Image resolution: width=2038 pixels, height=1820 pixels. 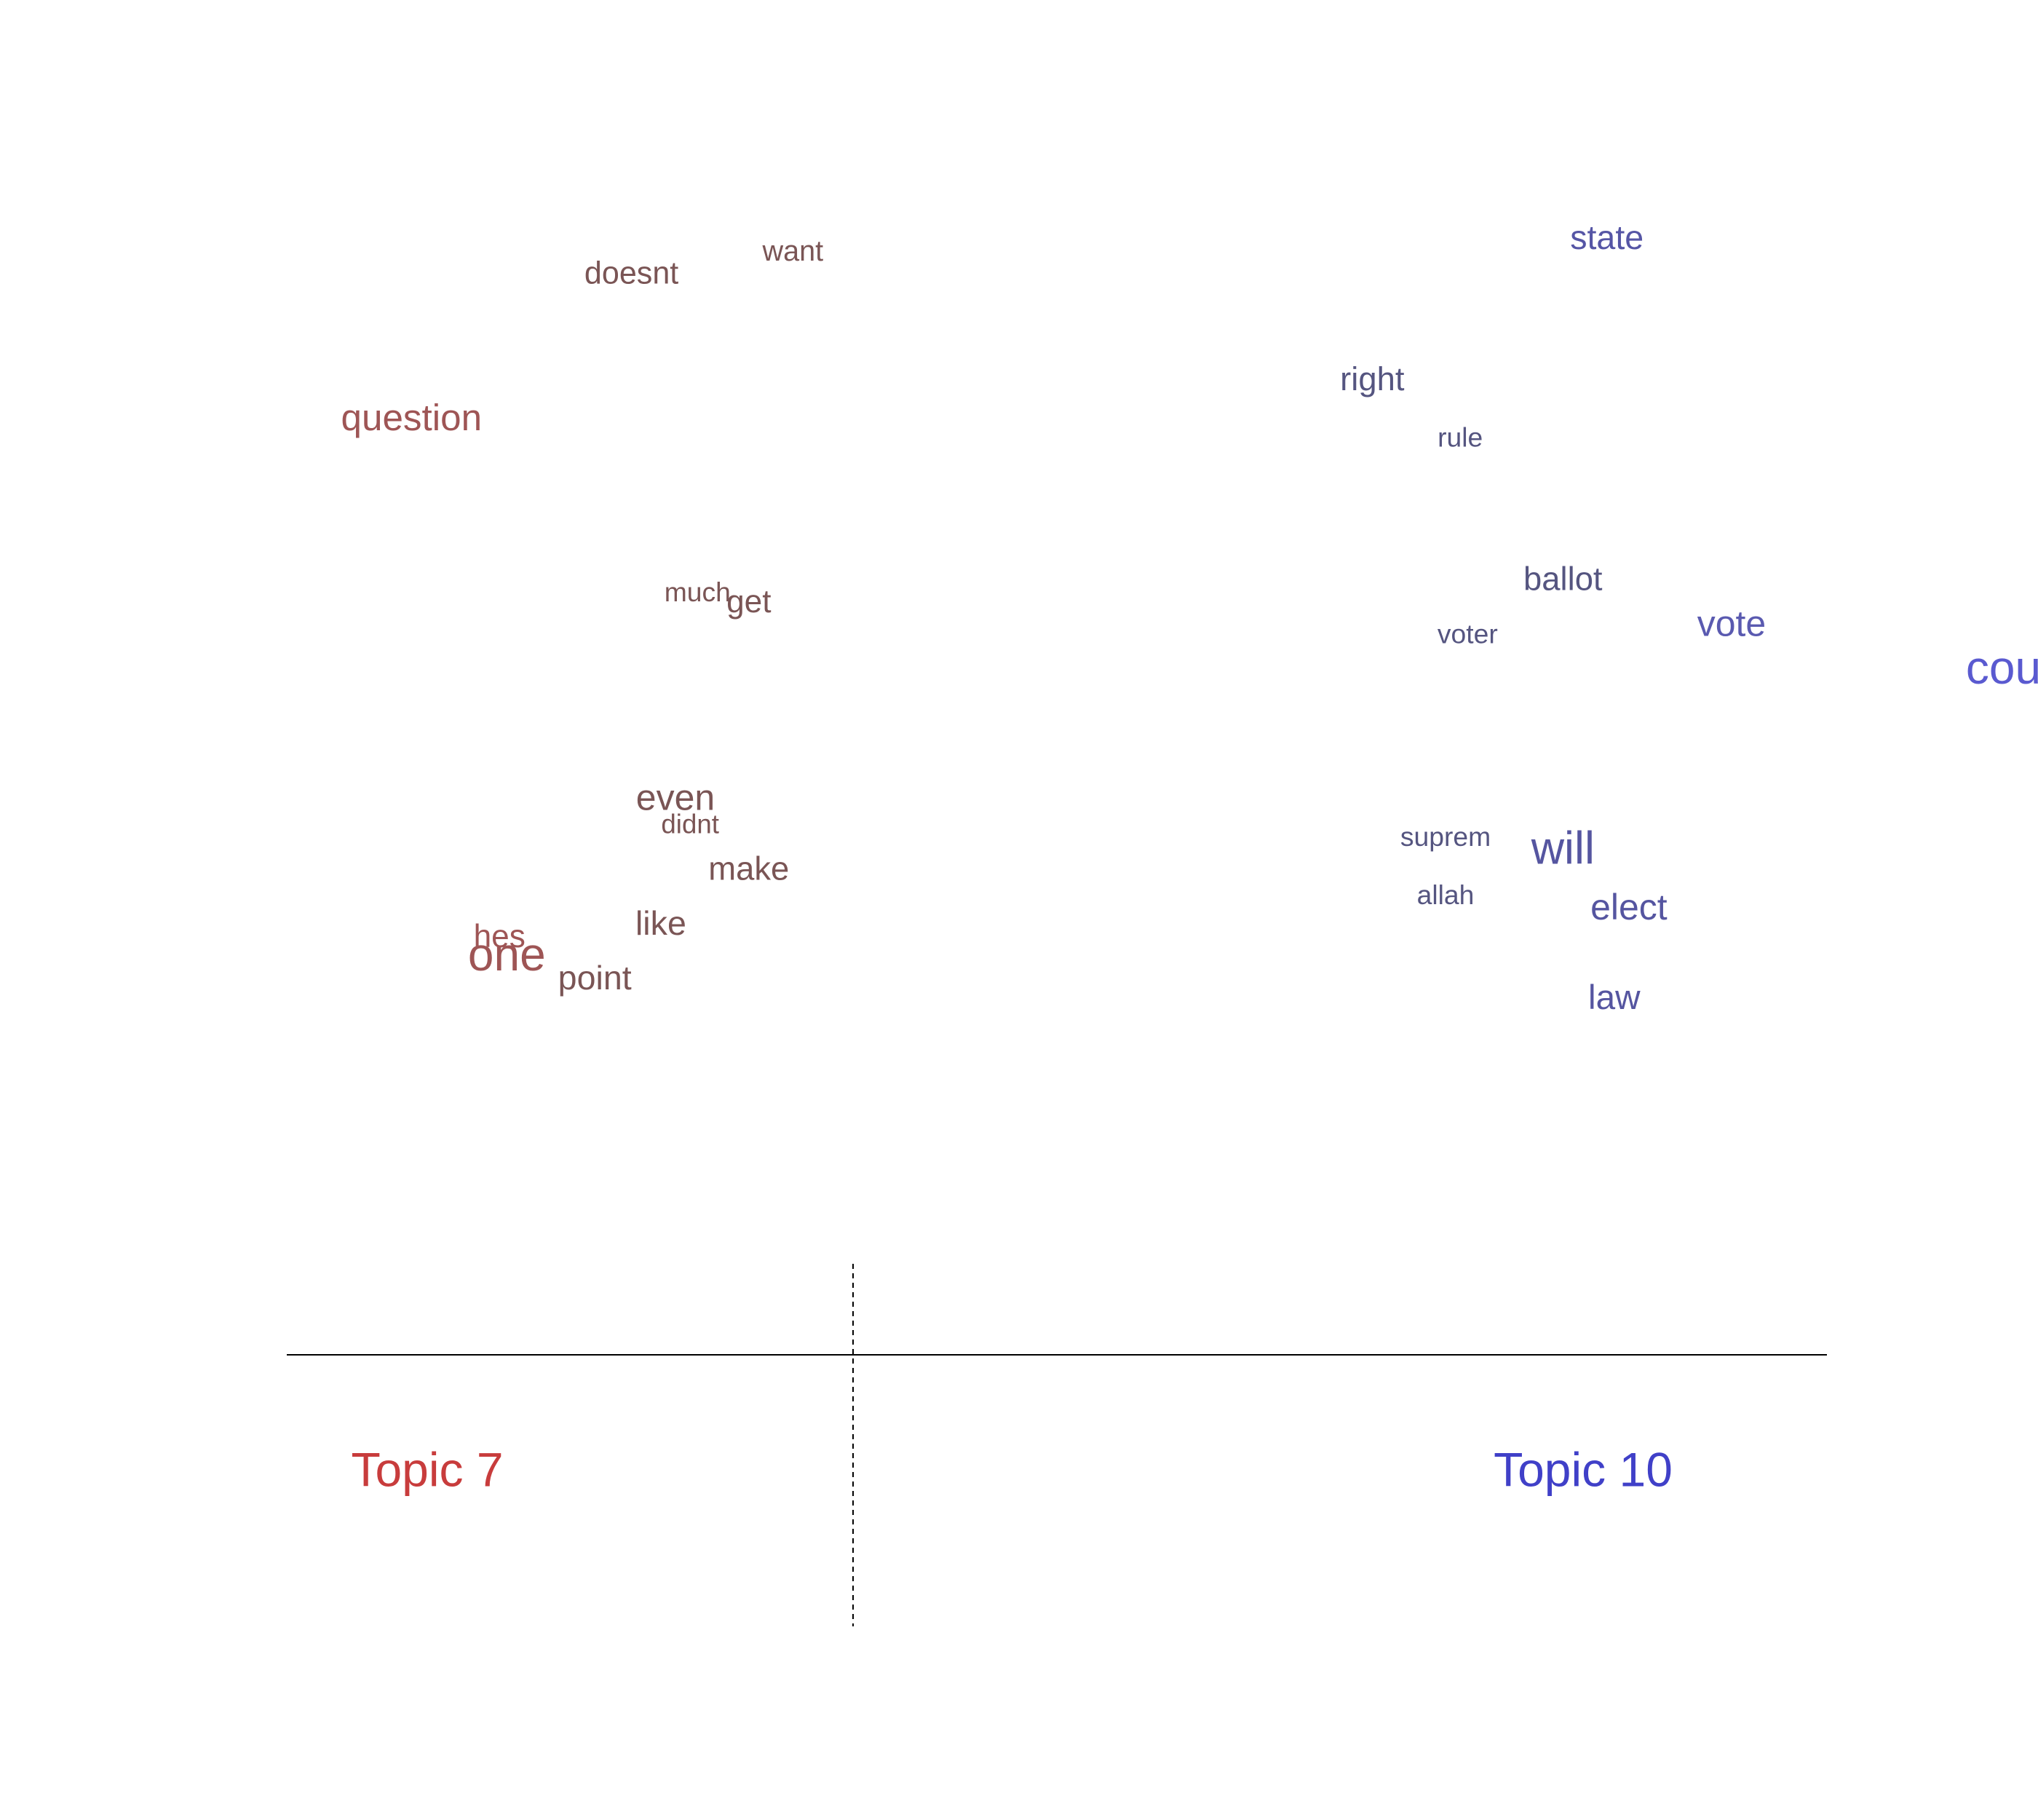 I want to click on word-label-allah: allah, so click(x=1446, y=894).